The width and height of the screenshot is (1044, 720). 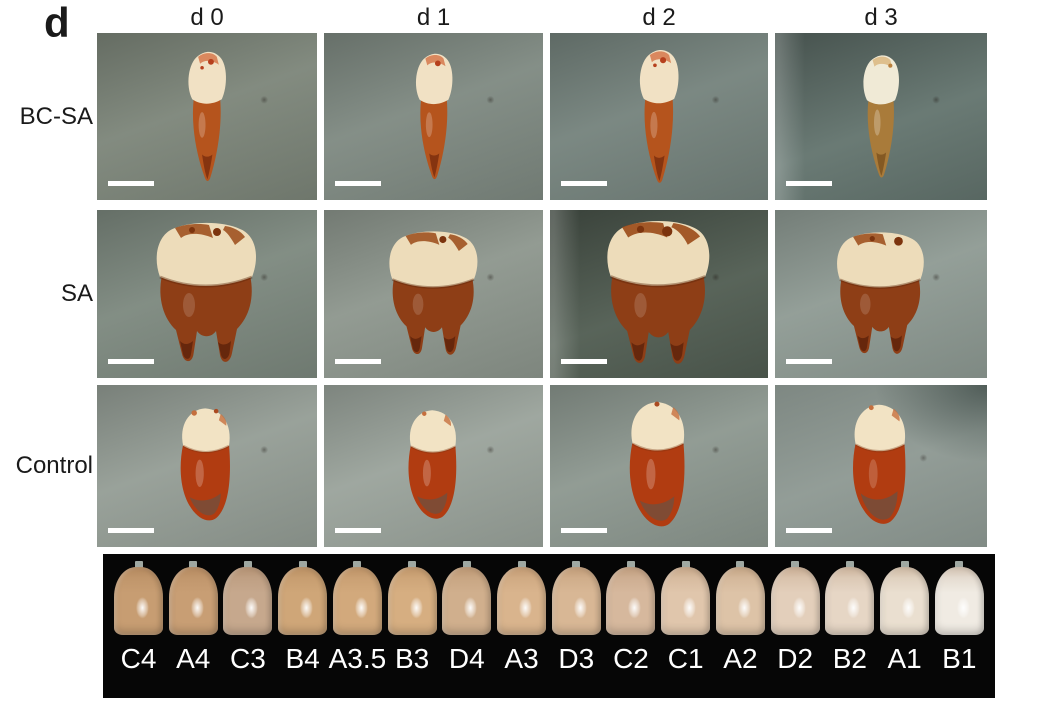 I want to click on shade-slot: B2, so click(x=849, y=629).